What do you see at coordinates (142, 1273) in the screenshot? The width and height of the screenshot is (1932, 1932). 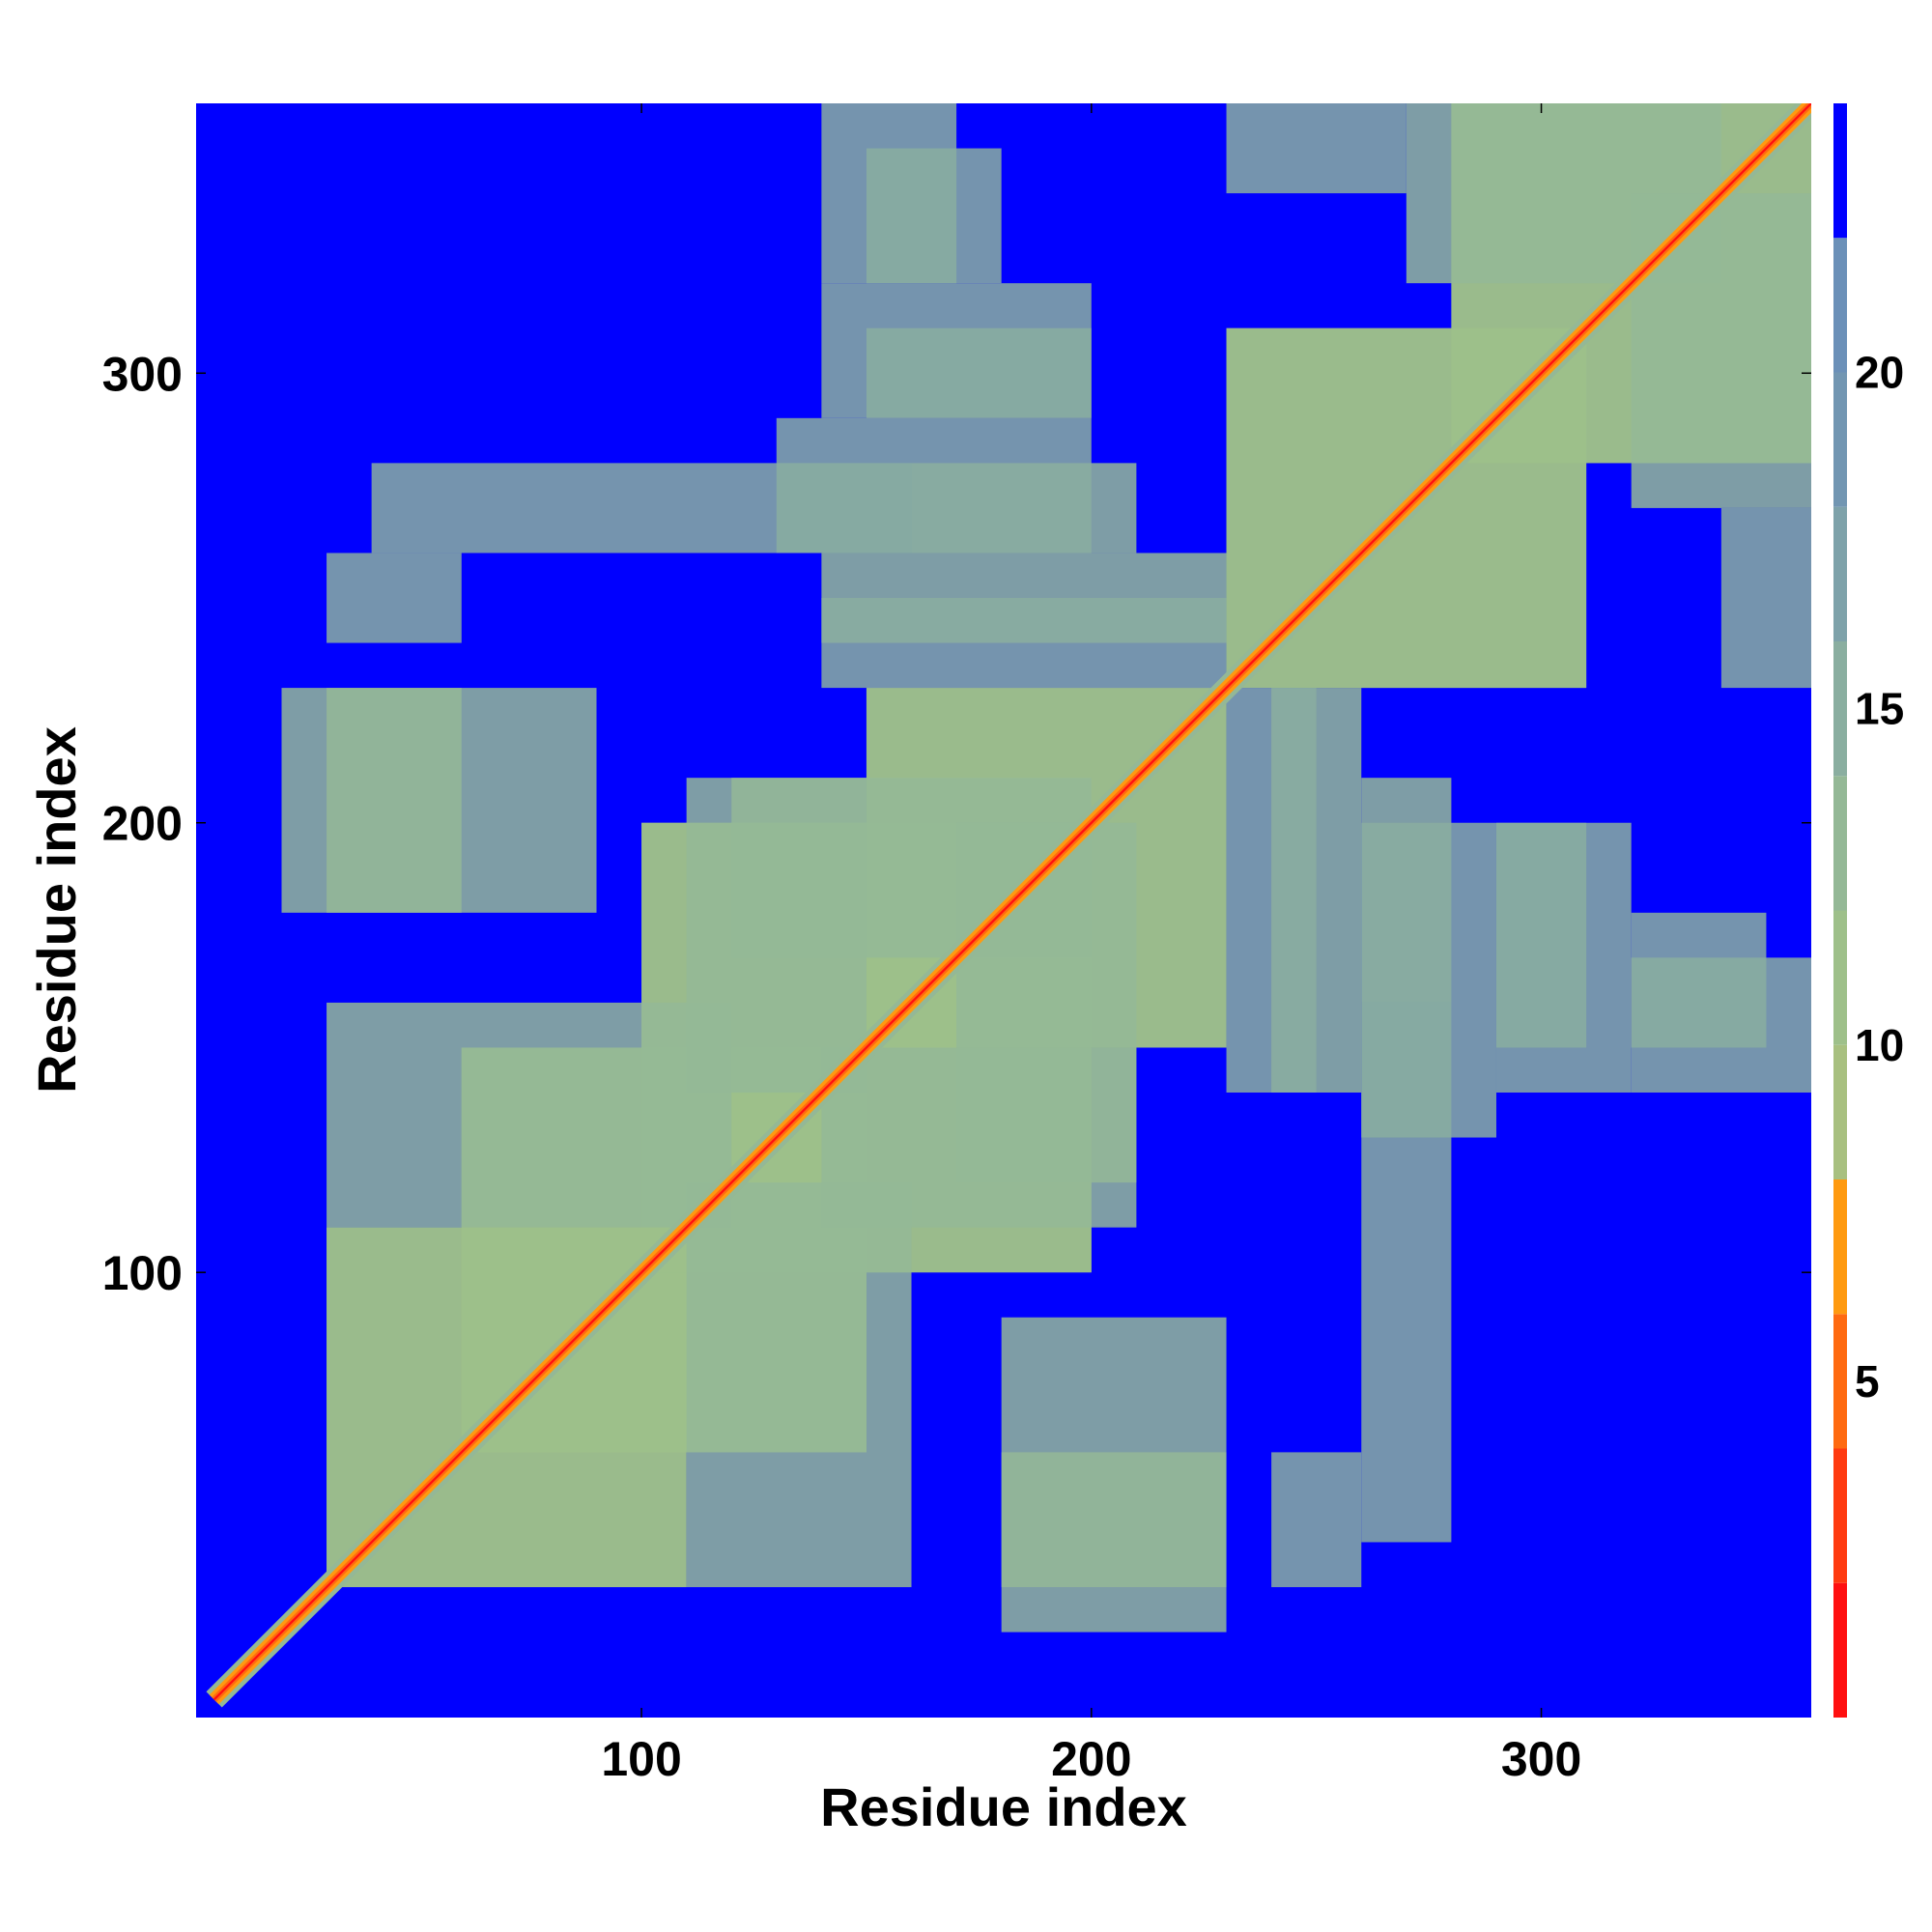 I see `y-tick-label: 100` at bounding box center [142, 1273].